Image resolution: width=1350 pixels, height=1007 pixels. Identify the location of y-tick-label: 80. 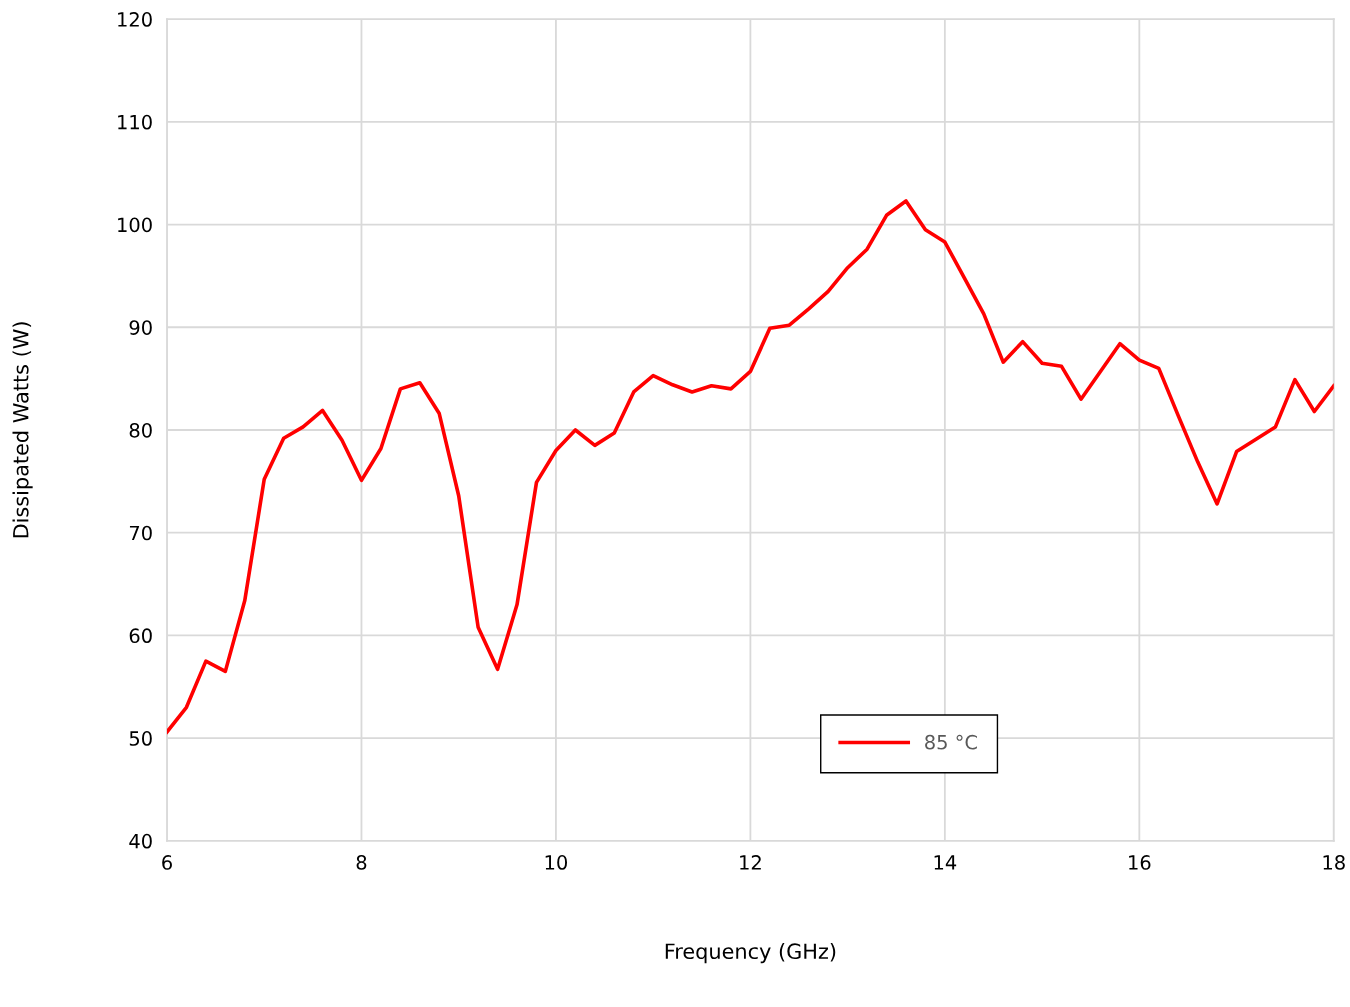
(140, 430).